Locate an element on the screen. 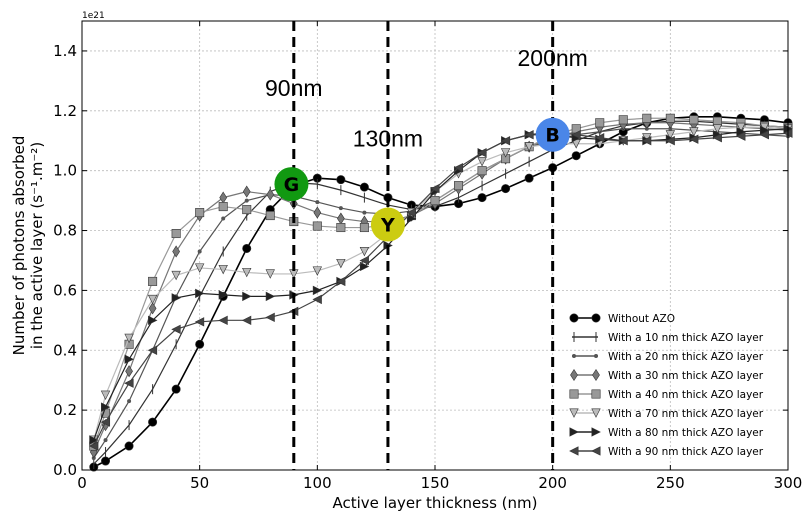 Image resolution: width=806 pixels, height=514 pixels. reference-line-label: 200nm is located at coordinates (553, 58).